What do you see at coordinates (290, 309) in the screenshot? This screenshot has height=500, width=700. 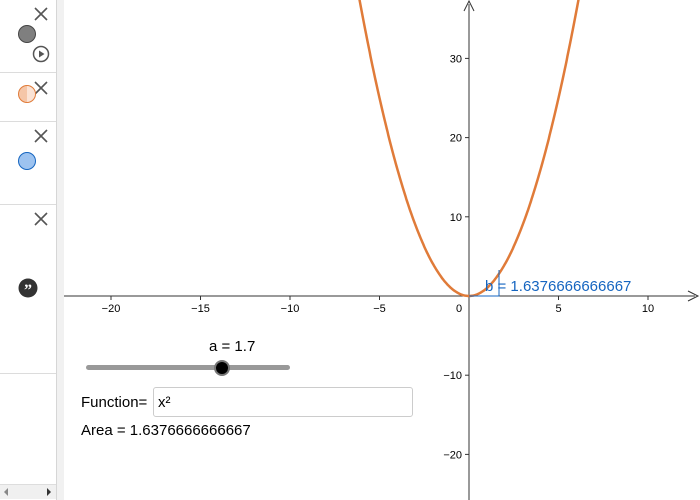 I see `x-tick-label: −10` at bounding box center [290, 309].